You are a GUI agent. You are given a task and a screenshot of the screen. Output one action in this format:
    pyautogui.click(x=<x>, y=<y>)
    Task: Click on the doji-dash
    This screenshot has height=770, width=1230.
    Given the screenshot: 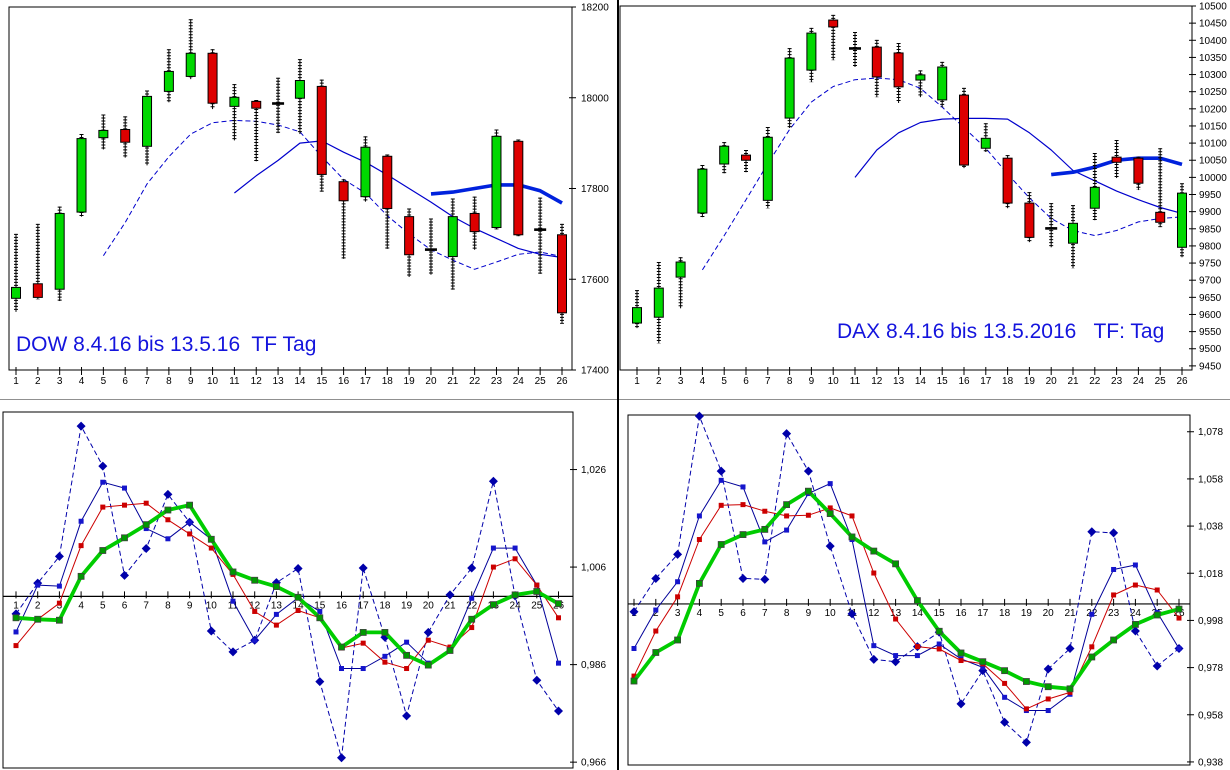 What is the action you would take?
    pyautogui.click(x=278, y=103)
    